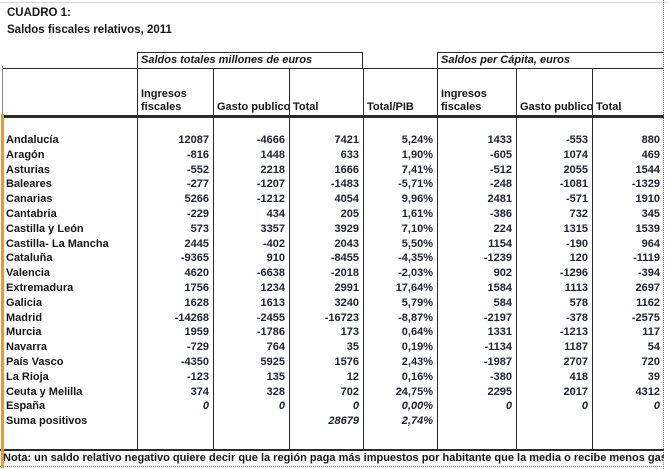  I want to click on table-row: Galicia 1628 1613 3240 5,79% 584 578 1162, so click(333, 303).